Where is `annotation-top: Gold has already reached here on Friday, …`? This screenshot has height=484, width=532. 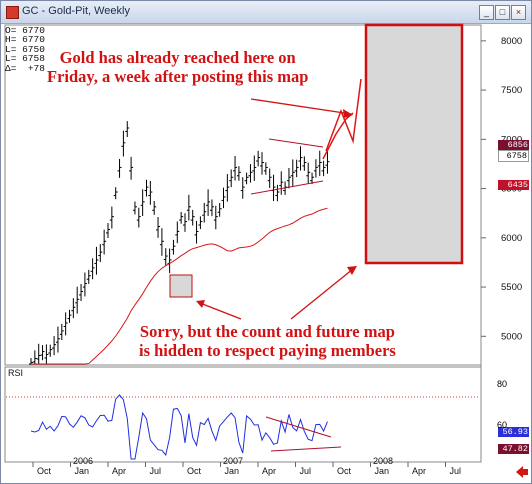 annotation-top: Gold has already reached here on Friday, … is located at coordinates (178, 67).